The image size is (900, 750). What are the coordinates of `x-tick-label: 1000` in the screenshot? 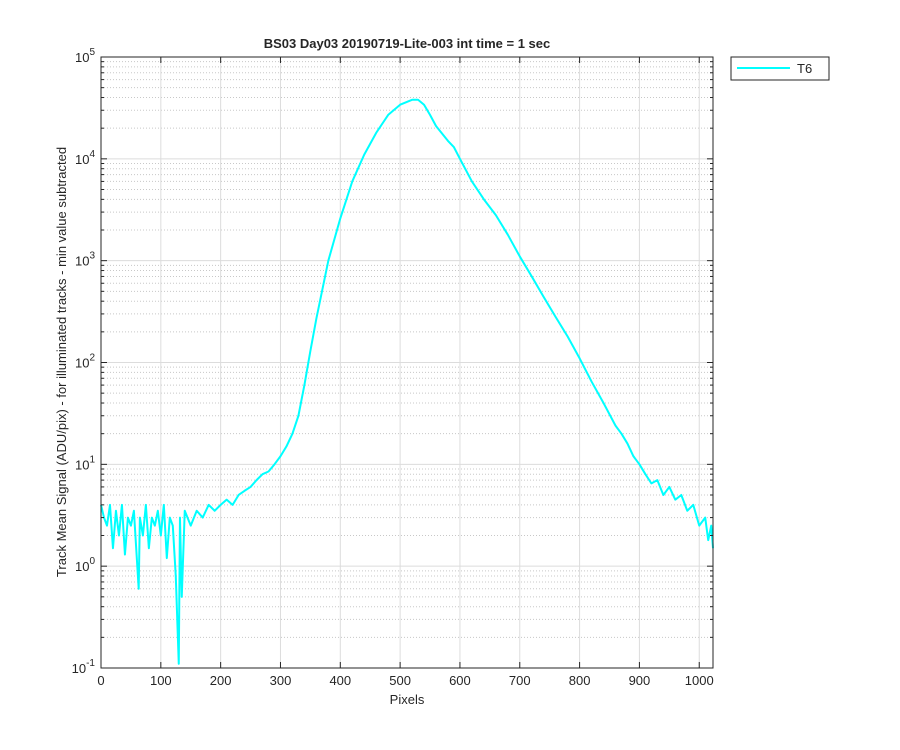 It's located at (699, 680).